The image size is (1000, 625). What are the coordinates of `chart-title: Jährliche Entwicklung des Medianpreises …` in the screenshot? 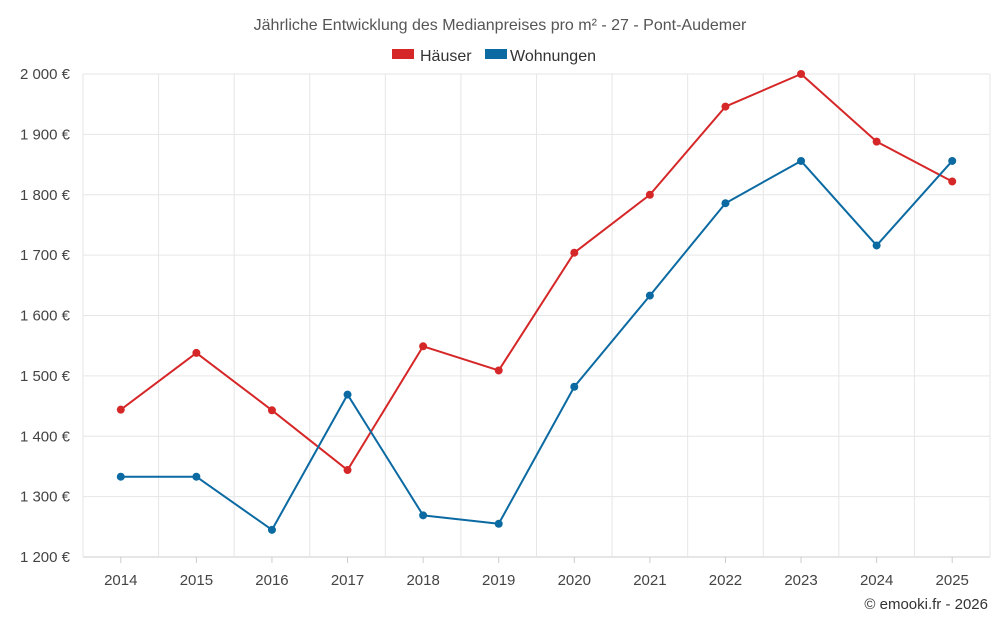 It's located at (500, 25).